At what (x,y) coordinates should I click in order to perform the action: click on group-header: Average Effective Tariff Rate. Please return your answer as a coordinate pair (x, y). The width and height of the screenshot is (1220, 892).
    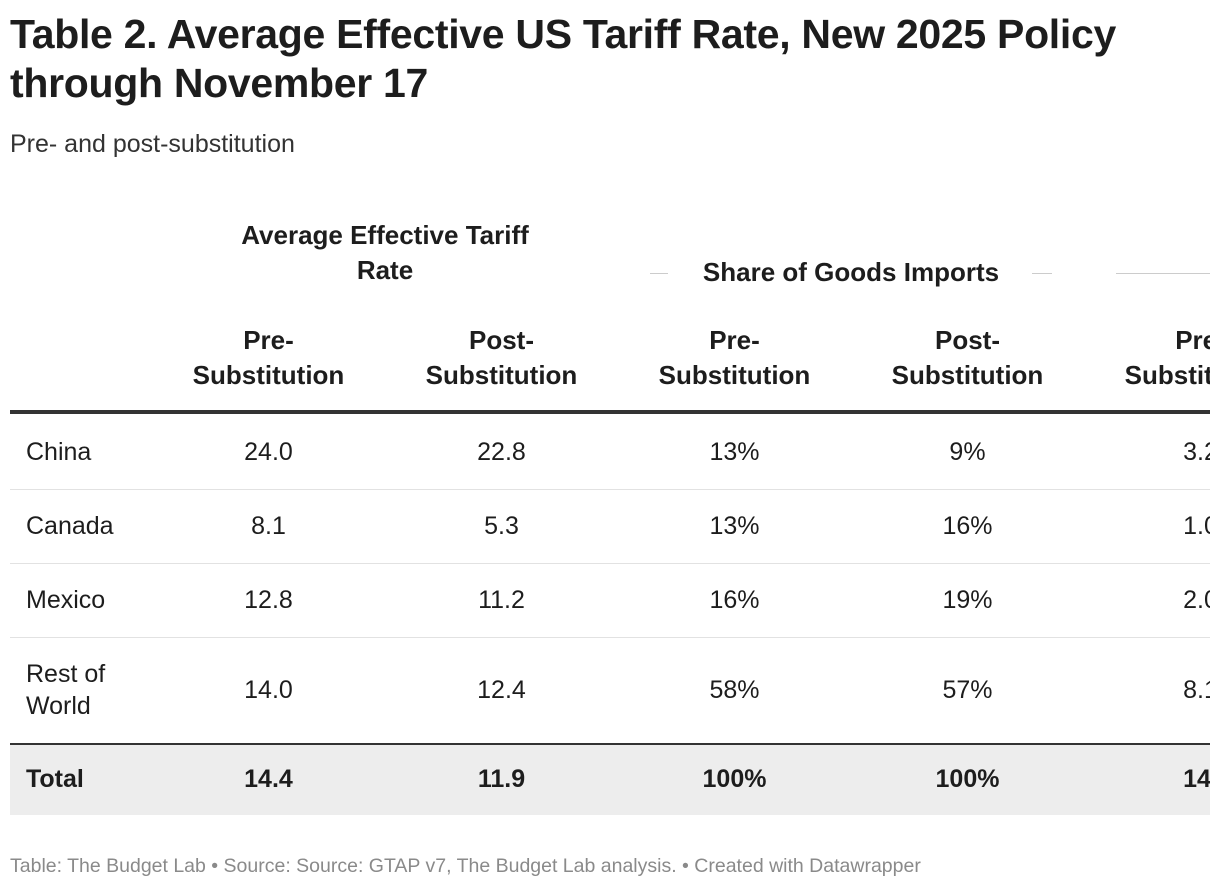
    Looking at the image, I should click on (385, 252).